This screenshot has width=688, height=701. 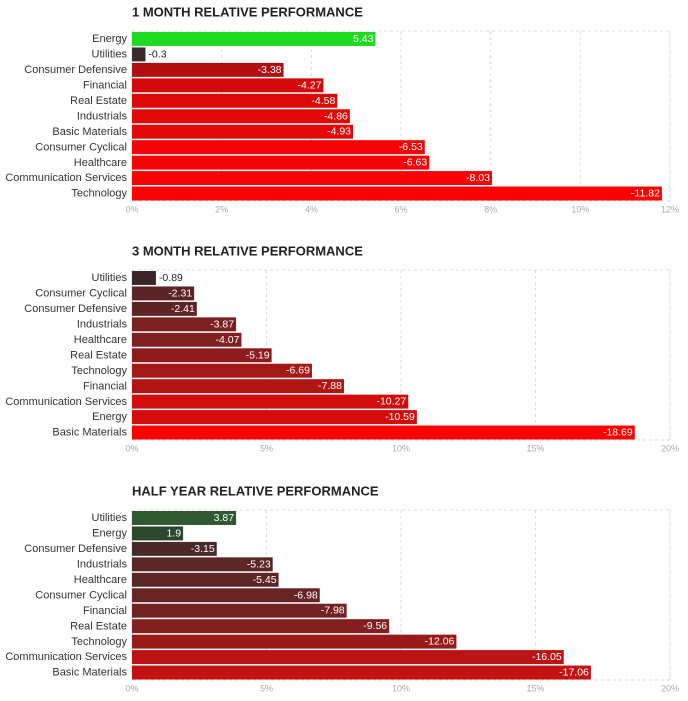 What do you see at coordinates (306, 595) in the screenshot?
I see `value-label: -6.98` at bounding box center [306, 595].